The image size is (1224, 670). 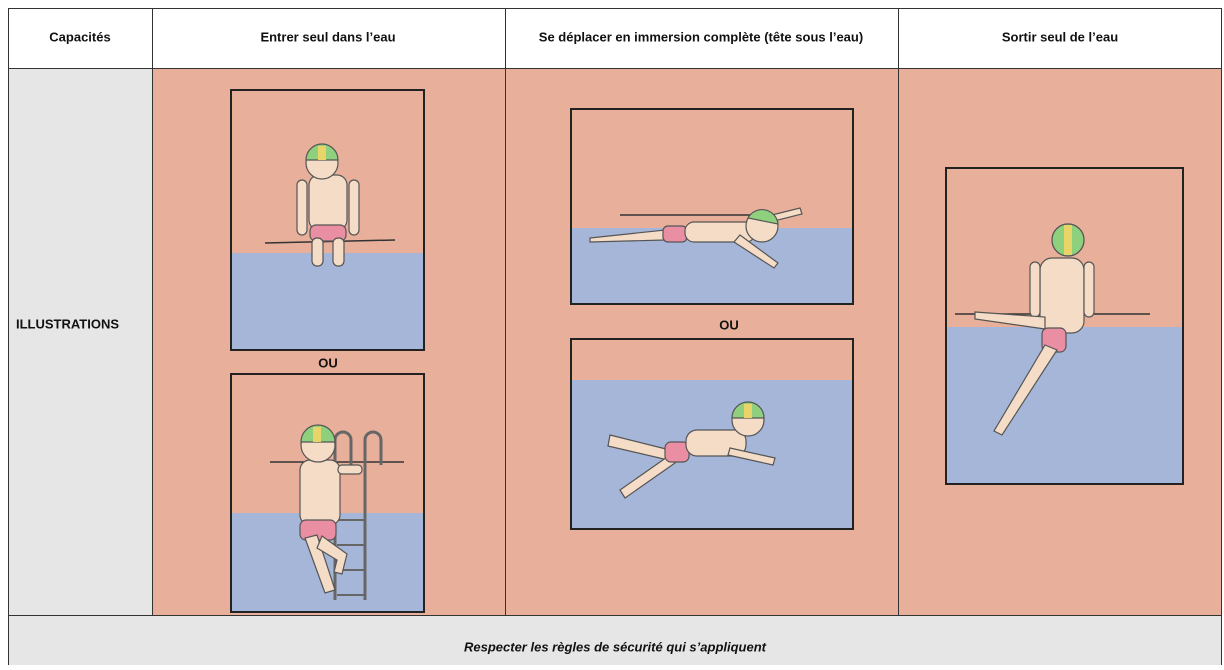 What do you see at coordinates (79, 36) in the screenshot?
I see `header-cell: Capacités` at bounding box center [79, 36].